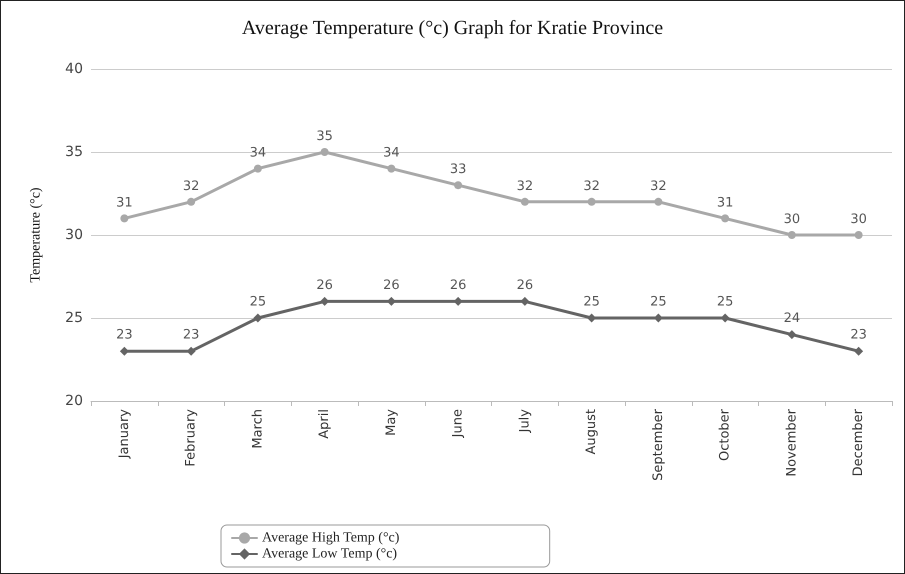 Image resolution: width=905 pixels, height=574 pixels. I want to click on x-tick-label: April, so click(324, 424).